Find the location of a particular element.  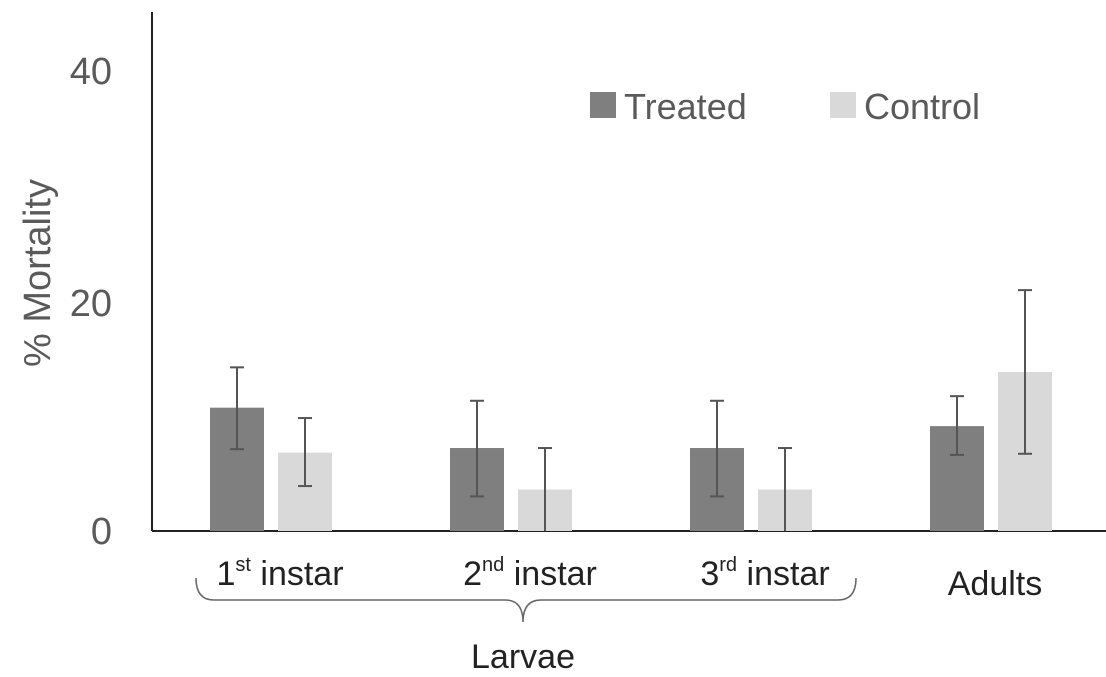

y-tick-label-40: 40 is located at coordinates (91, 72).